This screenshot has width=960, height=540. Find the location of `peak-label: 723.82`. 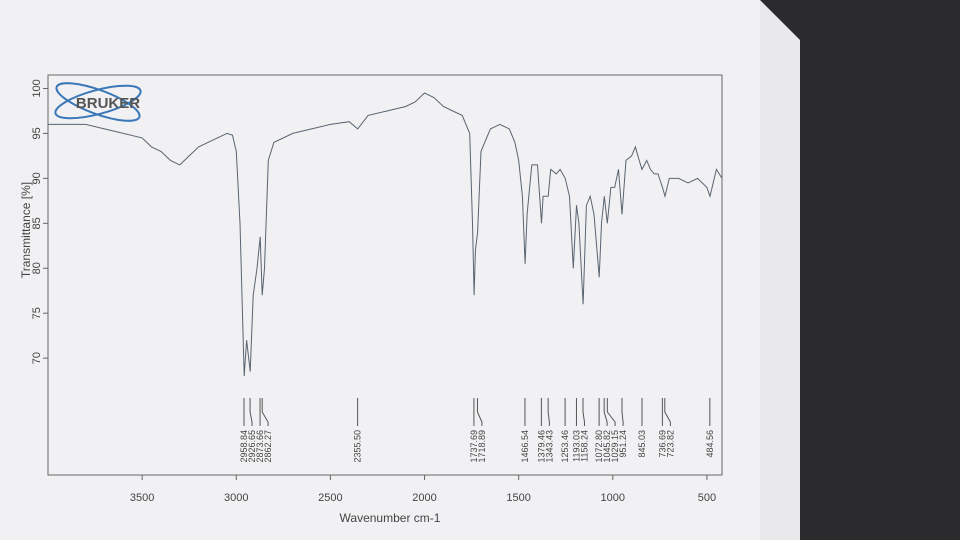

peak-label: 723.82 is located at coordinates (670, 444).